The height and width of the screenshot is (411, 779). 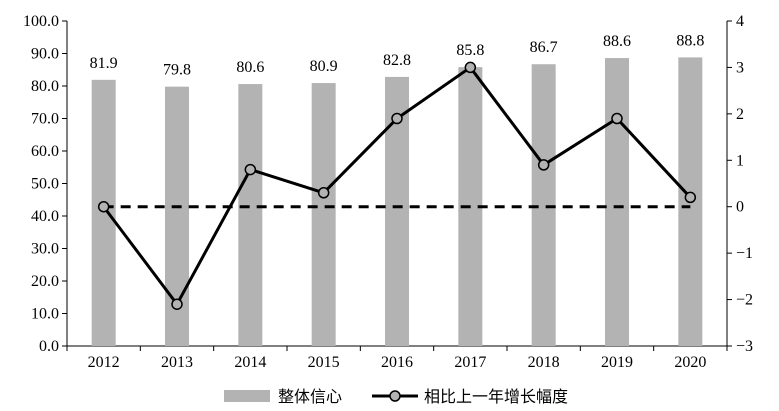 I want to click on y-right-tick-label: −1, so click(x=744, y=253).